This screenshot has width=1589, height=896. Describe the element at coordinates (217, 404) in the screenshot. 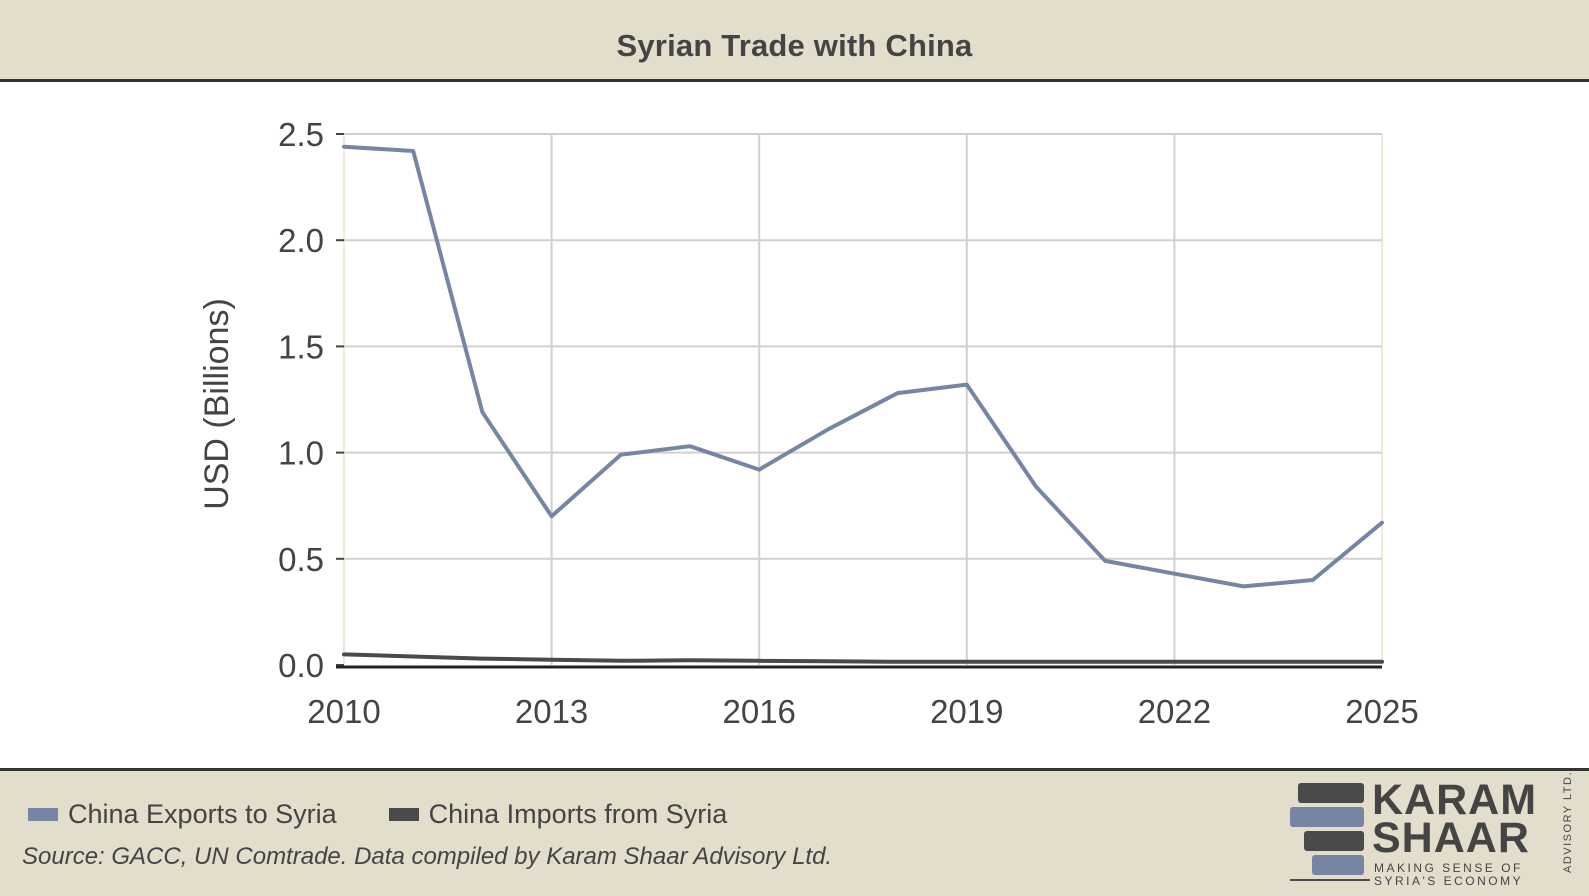

I see `y-axis-label: USD (Billions)` at that location.